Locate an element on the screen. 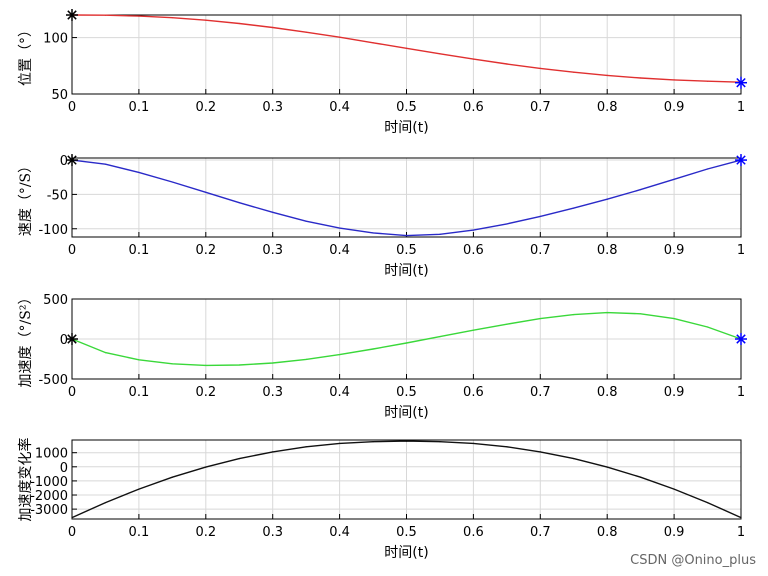 The height and width of the screenshot is (576, 768). y-tick-label: 50 is located at coordinates (59, 95).